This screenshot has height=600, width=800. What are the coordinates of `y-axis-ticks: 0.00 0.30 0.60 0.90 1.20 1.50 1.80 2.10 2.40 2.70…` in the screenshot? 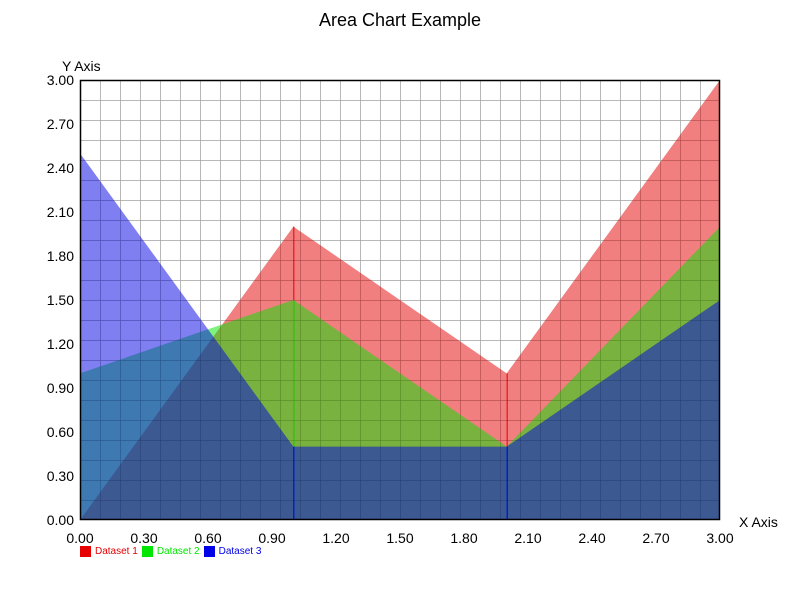 It's located at (60, 300).